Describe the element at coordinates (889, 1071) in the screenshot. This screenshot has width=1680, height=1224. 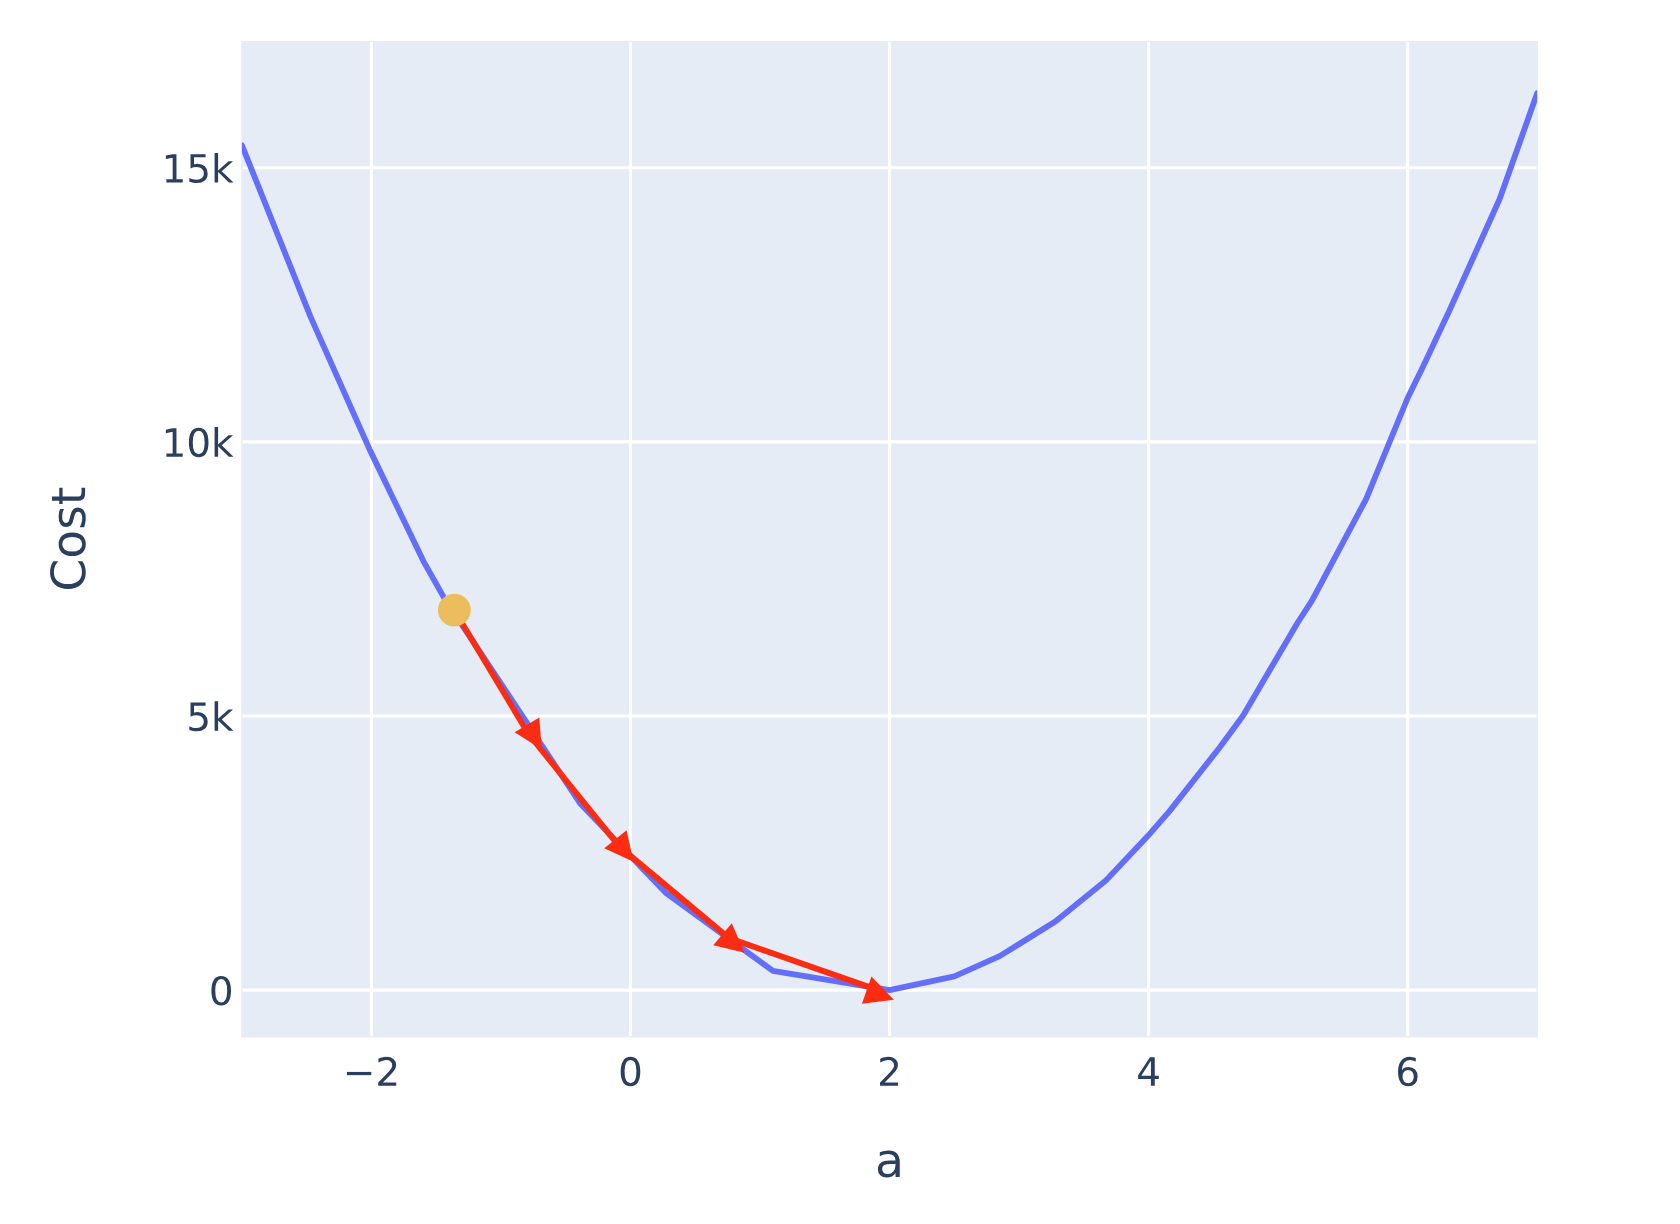
I see `x-tick-label: 2` at that location.